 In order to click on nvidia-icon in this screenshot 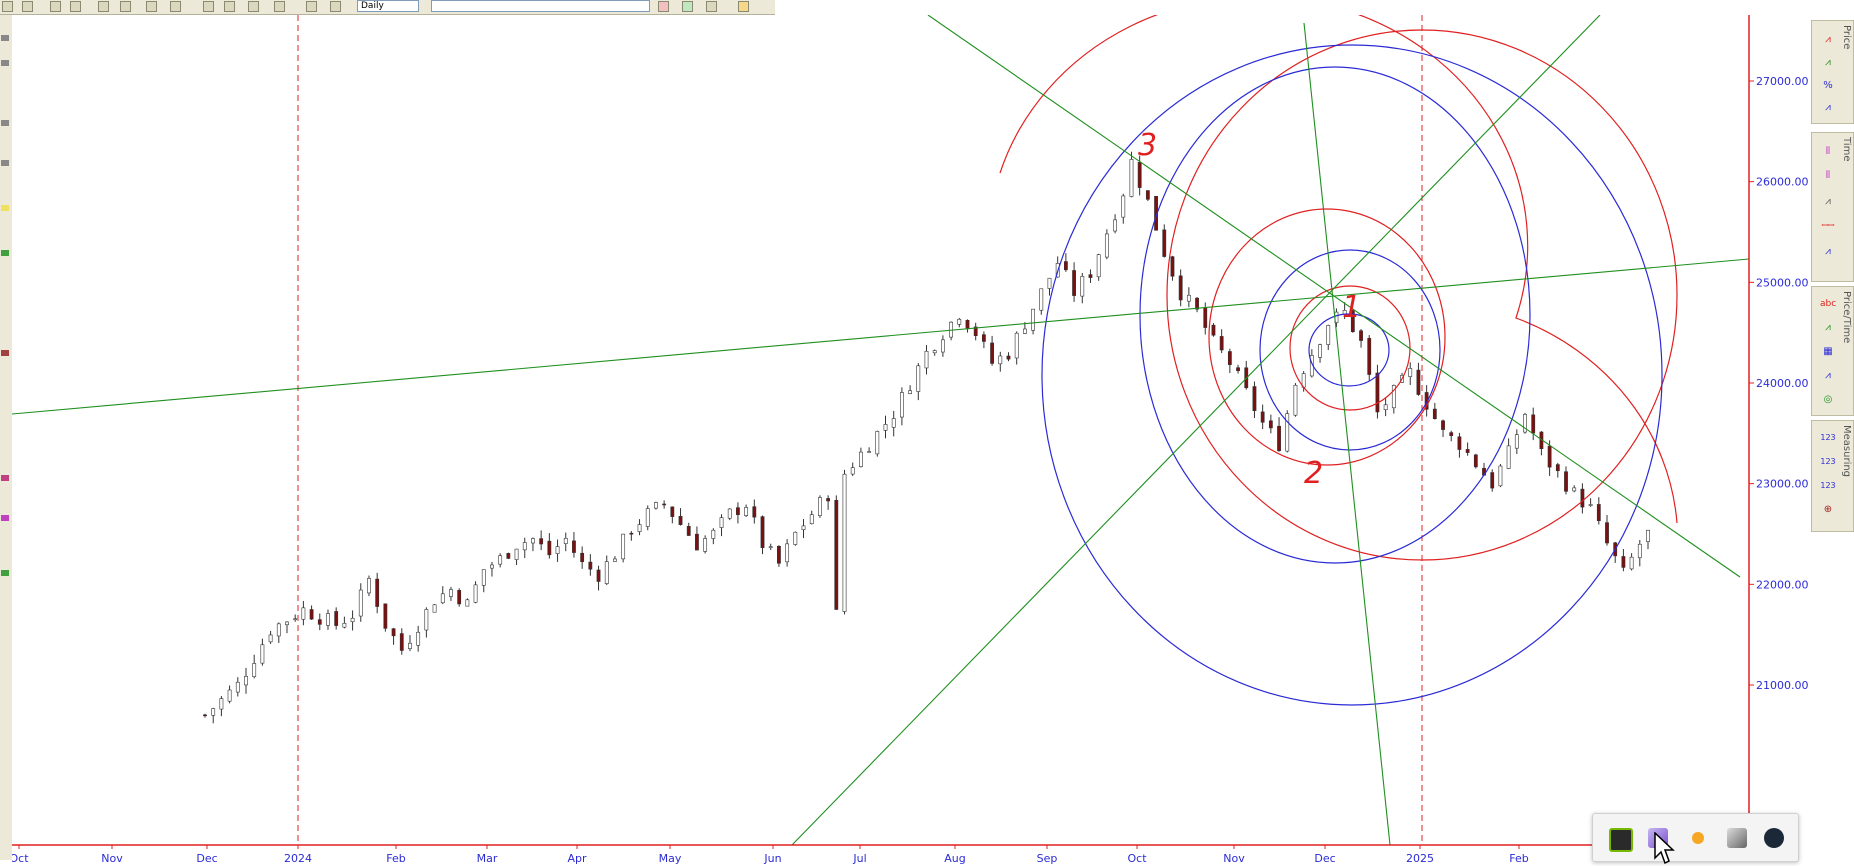, I will do `click(1621, 840)`.